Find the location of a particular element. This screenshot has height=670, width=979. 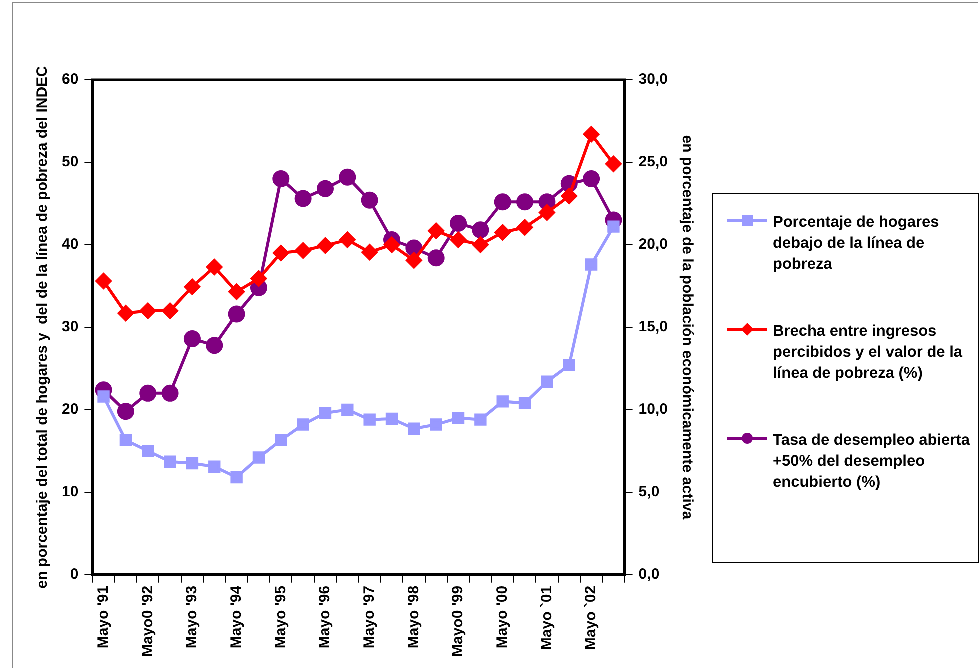

y-tick-label: 10 is located at coordinates (70, 492).